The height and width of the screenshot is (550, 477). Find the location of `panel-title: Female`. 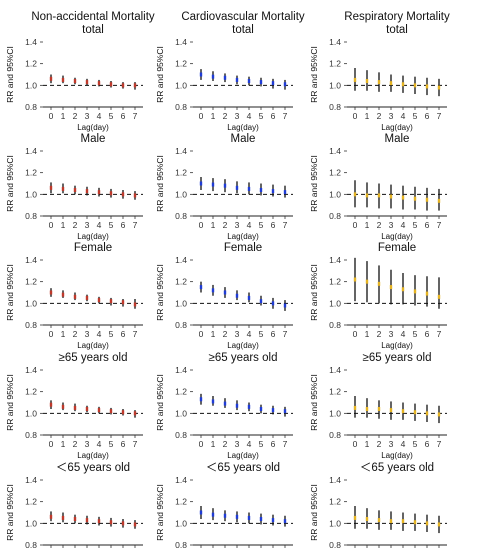

panel-title: Female is located at coordinates (397, 248).